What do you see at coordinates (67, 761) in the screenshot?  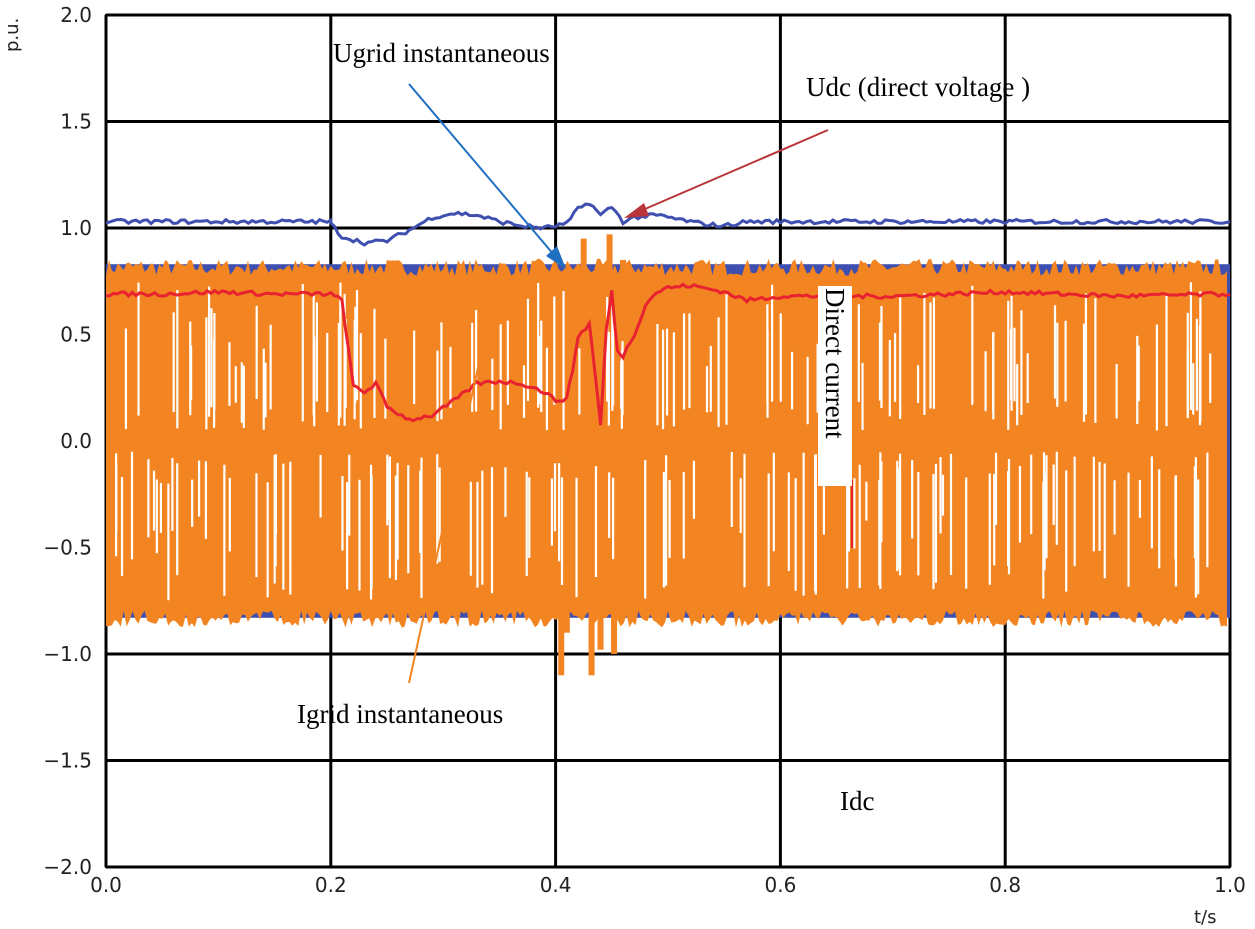 I see `y-tick-label: −1.5` at bounding box center [67, 761].